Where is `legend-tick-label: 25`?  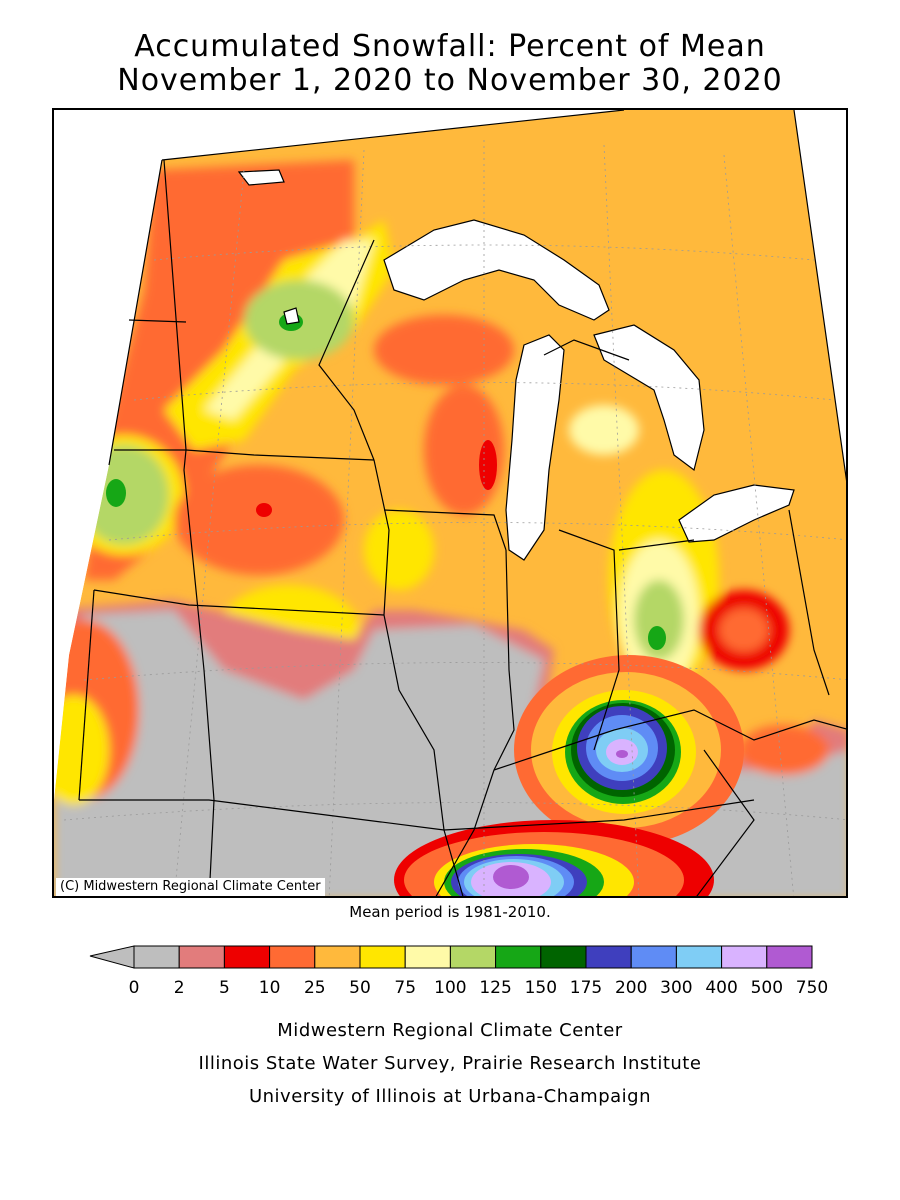 legend-tick-label: 25 is located at coordinates (315, 988).